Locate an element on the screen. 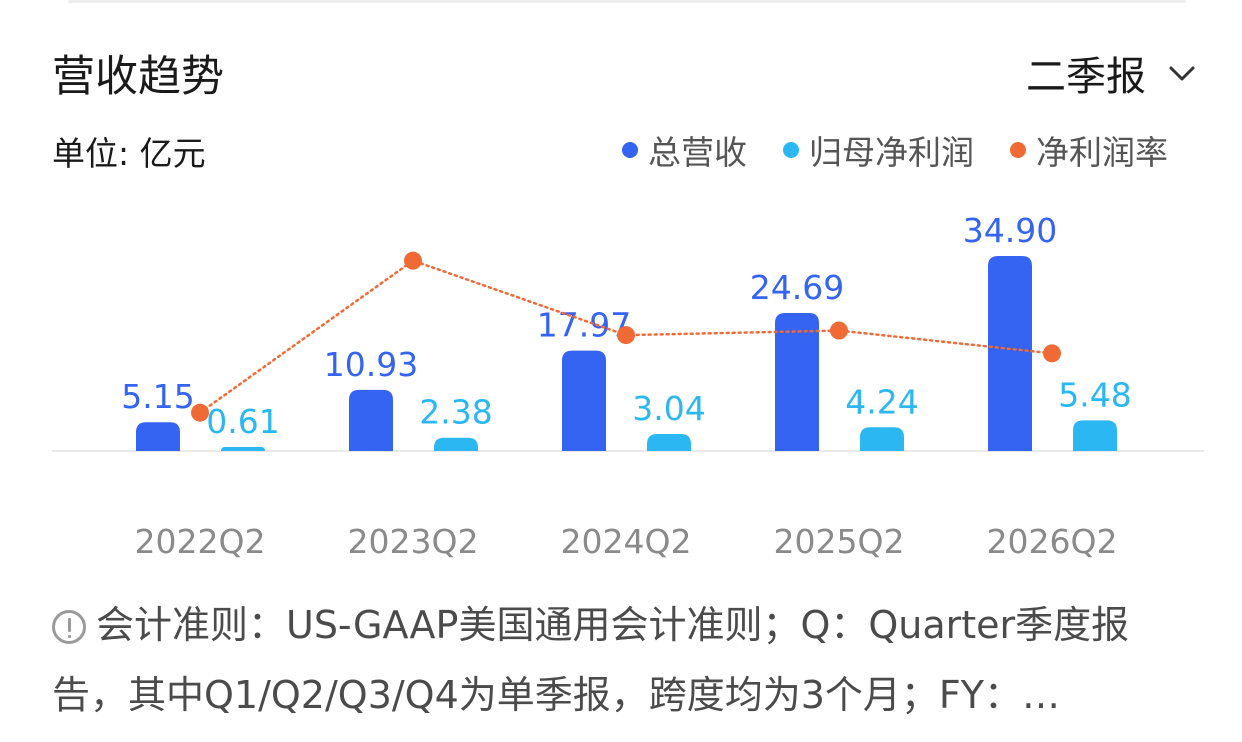  legend-item-net-margin: 净利润率 is located at coordinates (1089, 150).